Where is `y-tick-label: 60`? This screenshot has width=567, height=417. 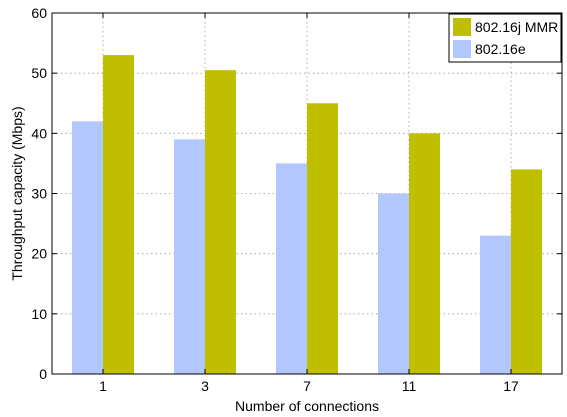
y-tick-label: 60 is located at coordinates (39, 13).